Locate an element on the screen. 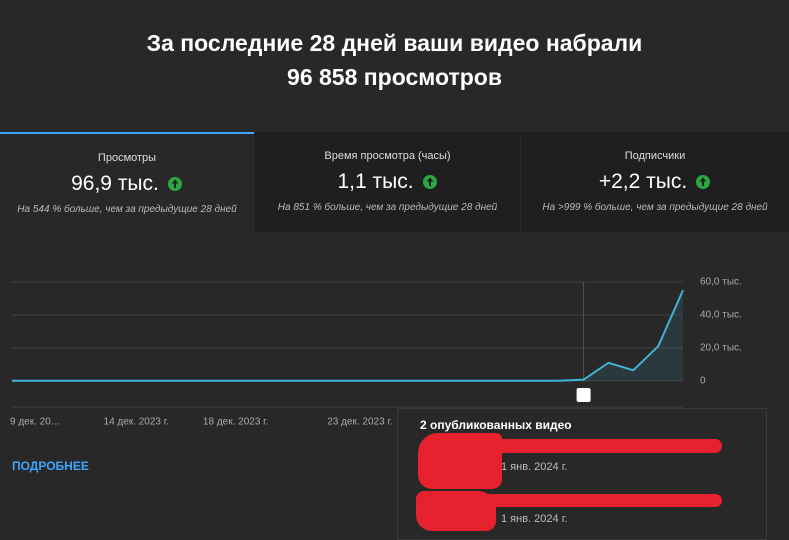  publish-icon is located at coordinates (583, 395).